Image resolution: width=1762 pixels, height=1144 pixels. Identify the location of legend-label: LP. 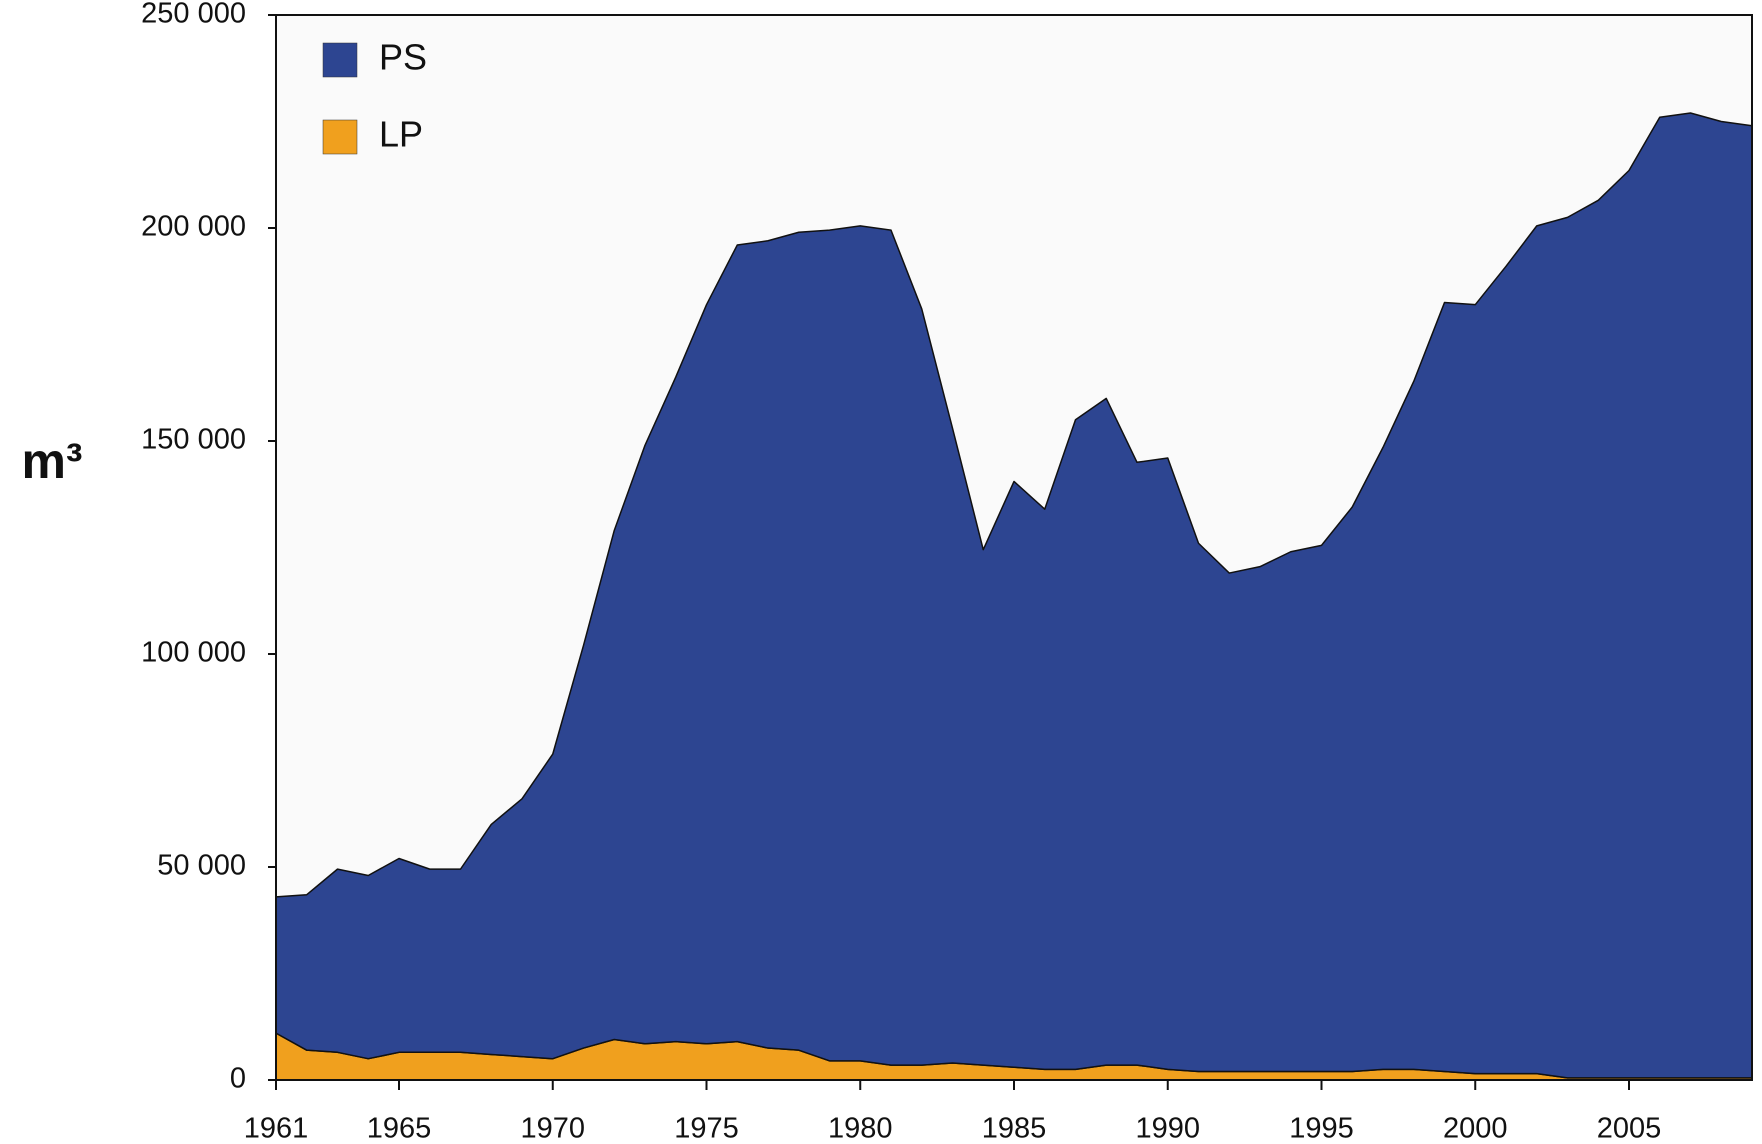
(401, 134).